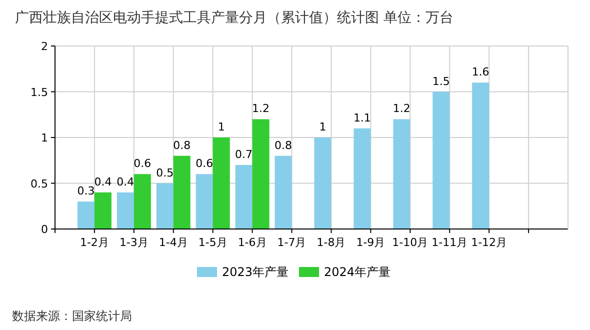  What do you see at coordinates (450, 242) in the screenshot?
I see `x-tick-label: 1-11月` at bounding box center [450, 242].